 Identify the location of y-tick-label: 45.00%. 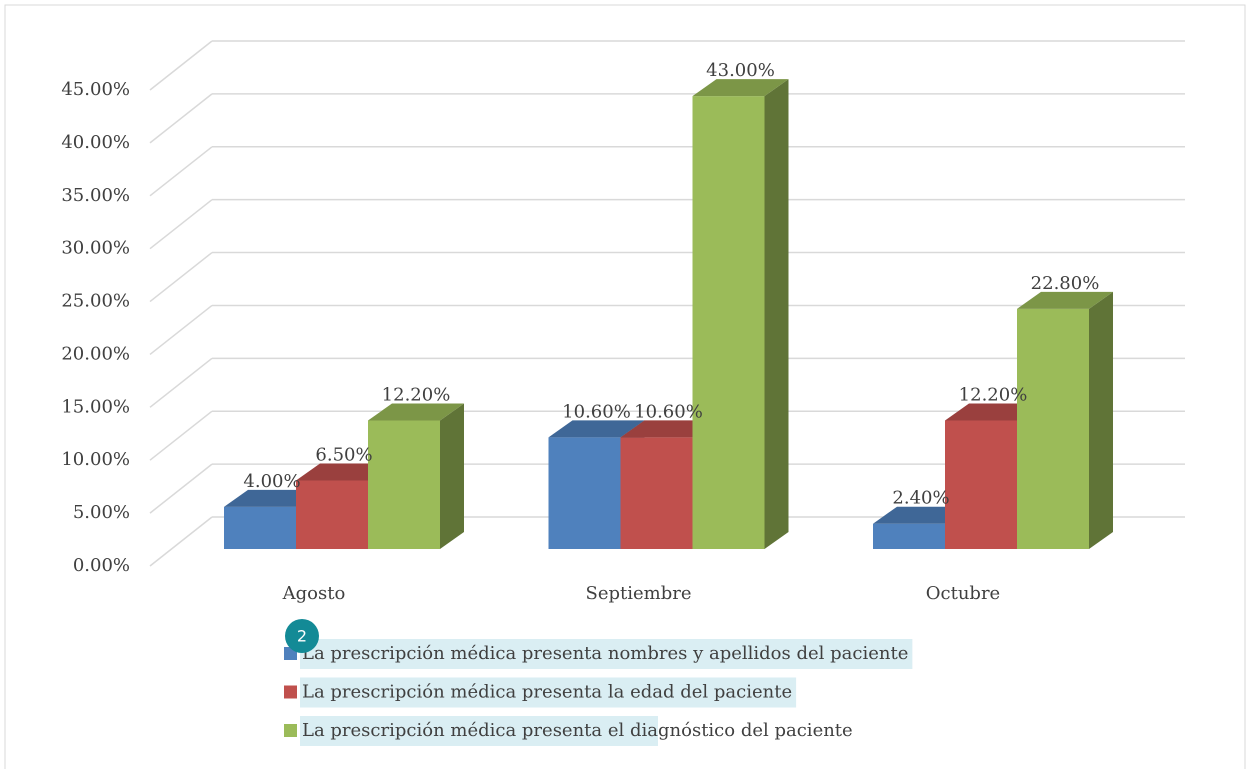
(95, 89).